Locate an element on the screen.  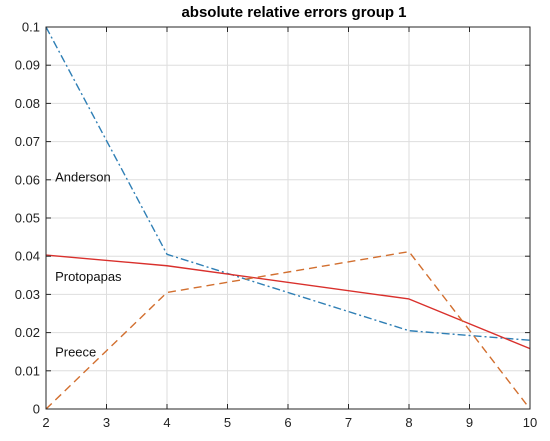
x-tick-label: 4 is located at coordinates (166, 422).